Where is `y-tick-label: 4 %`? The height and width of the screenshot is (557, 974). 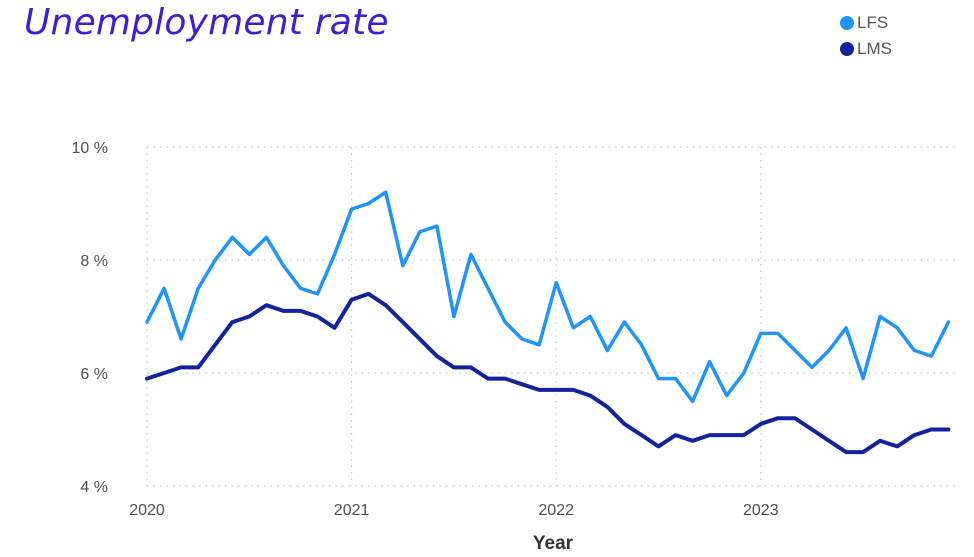 y-tick-label: 4 % is located at coordinates (94, 487).